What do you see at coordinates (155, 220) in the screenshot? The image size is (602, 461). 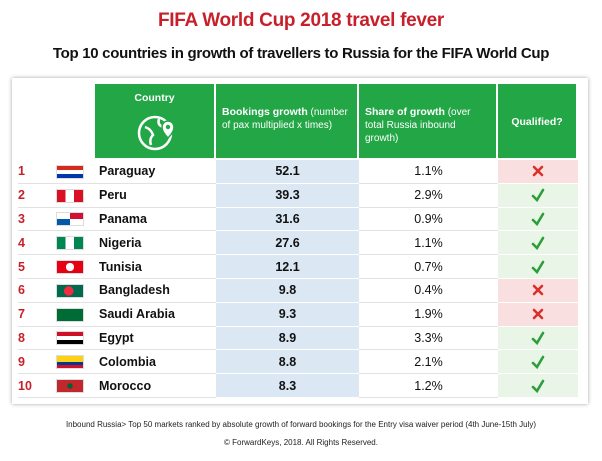 I see `country: Panama` at bounding box center [155, 220].